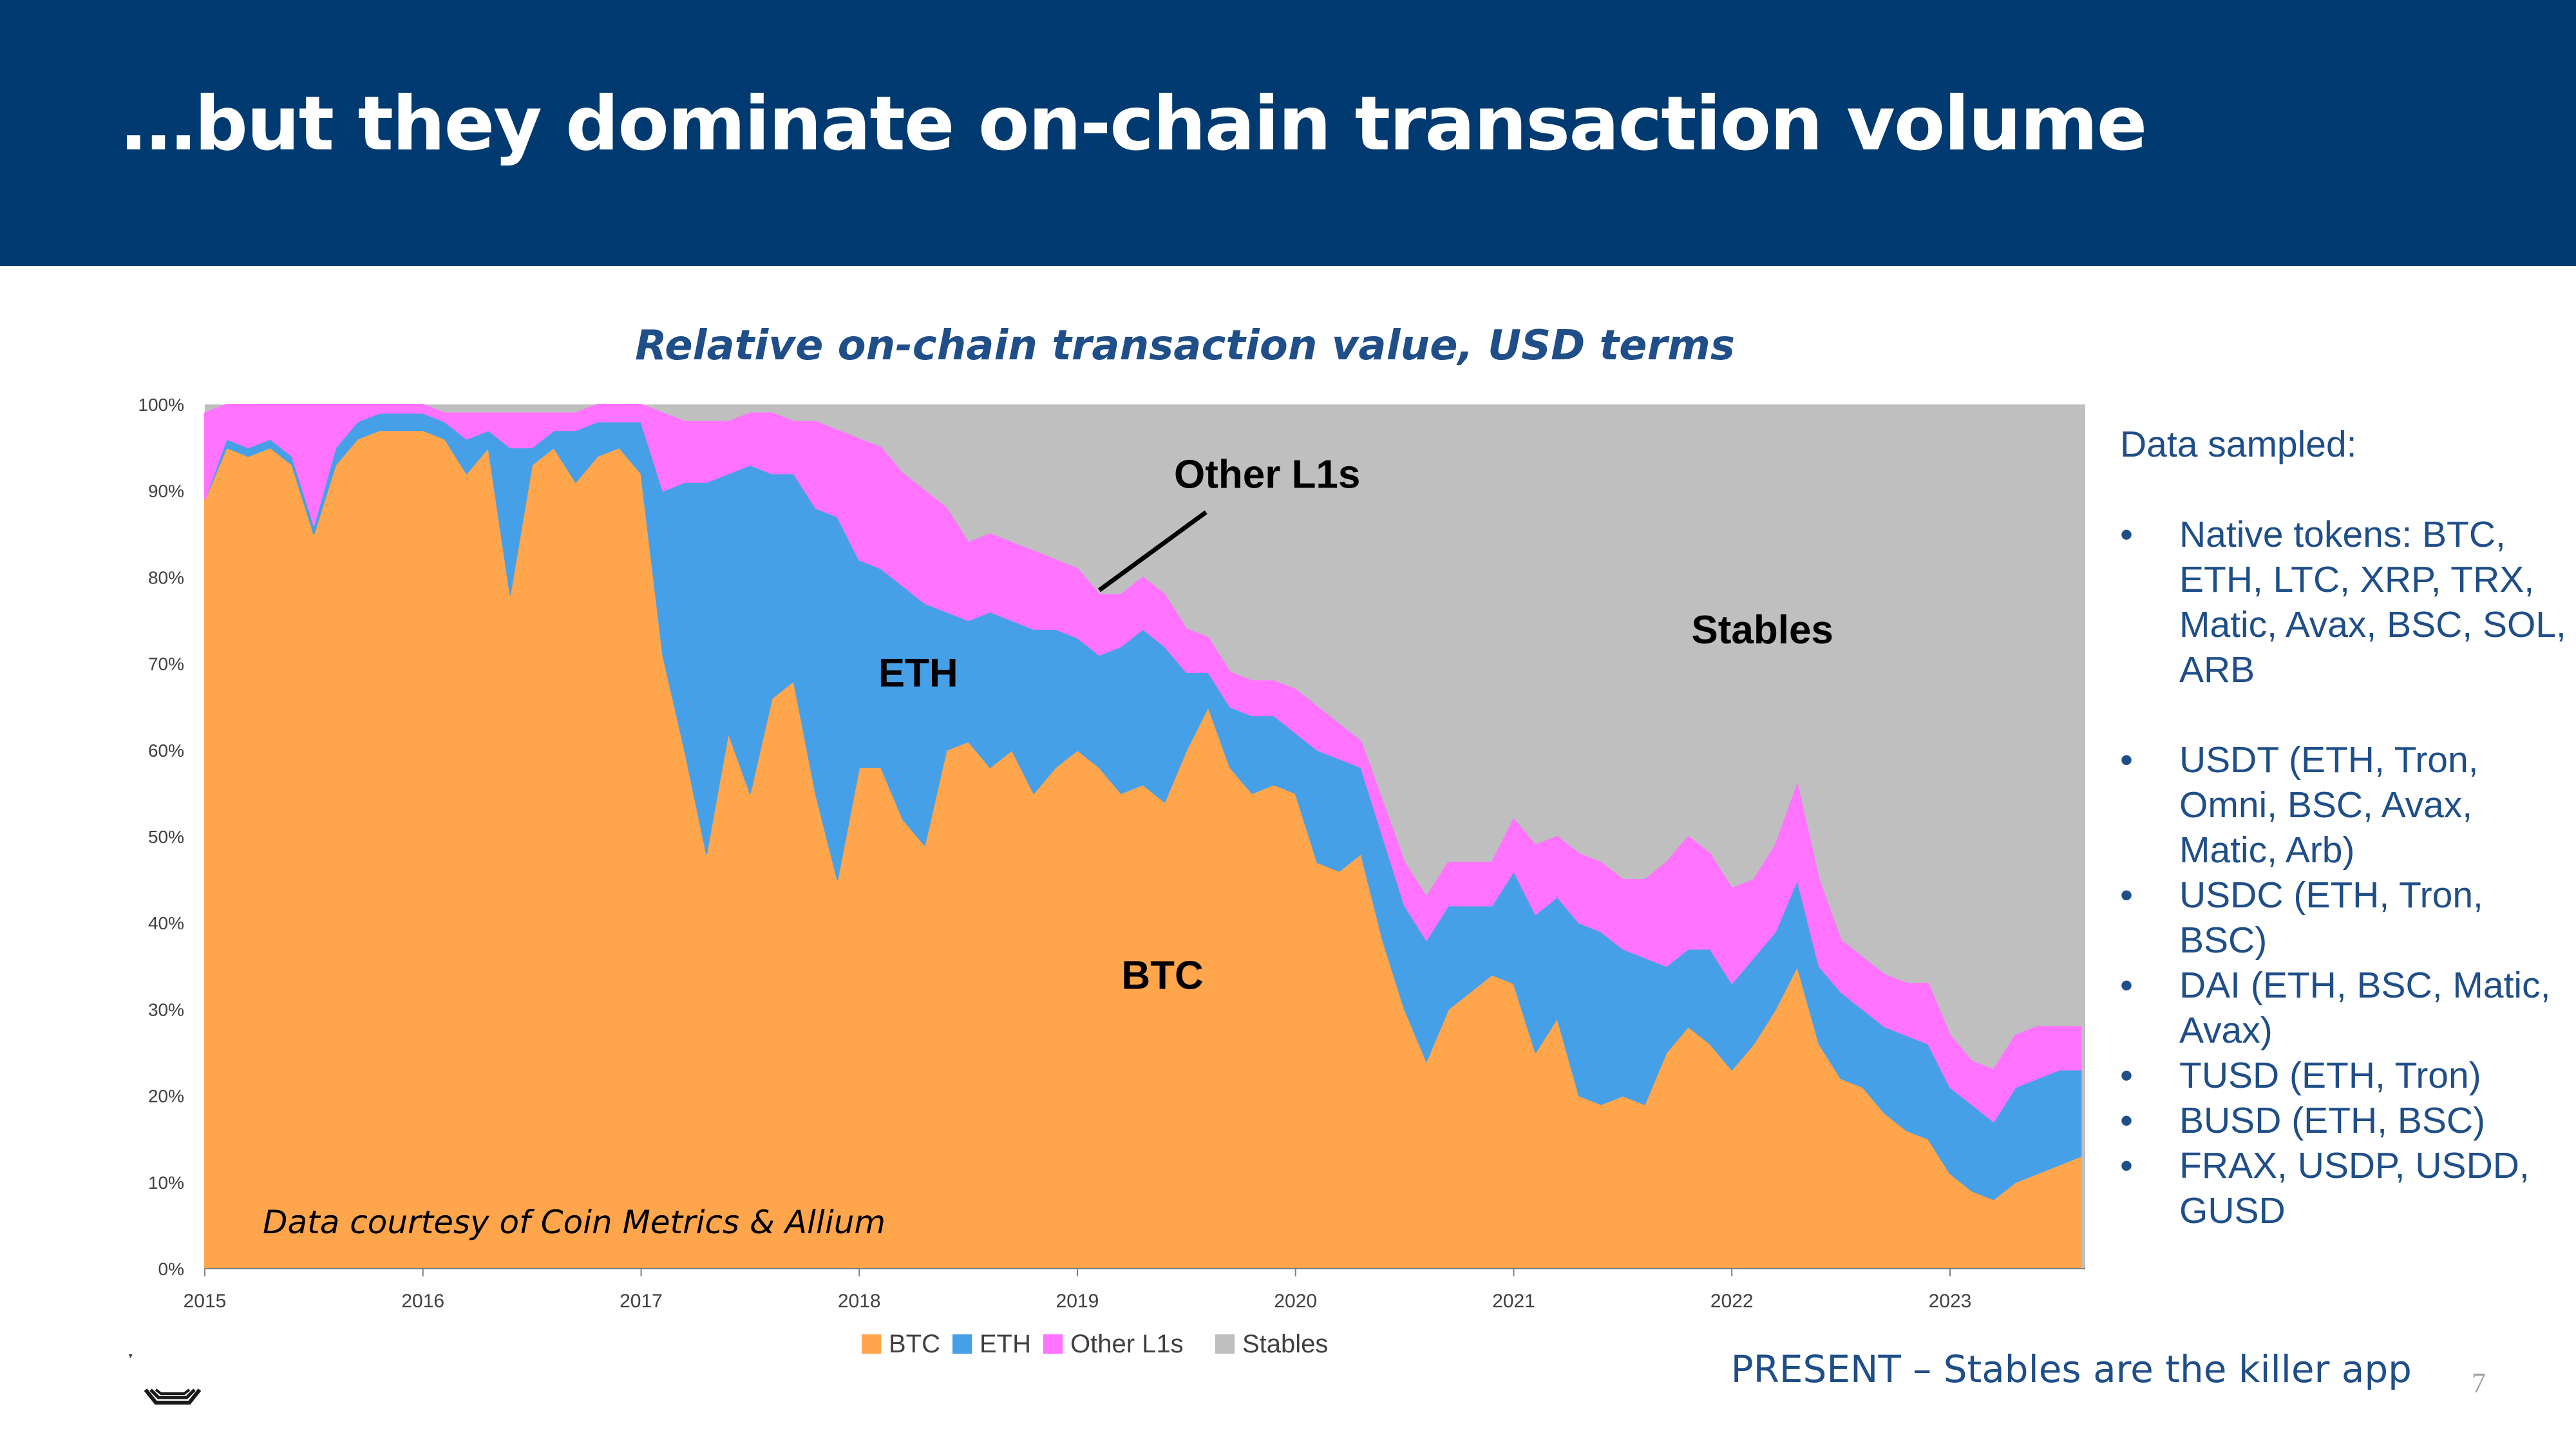  Describe the element at coordinates (1295, 1301) in the screenshot. I see `x-tick-label: 2020` at that location.